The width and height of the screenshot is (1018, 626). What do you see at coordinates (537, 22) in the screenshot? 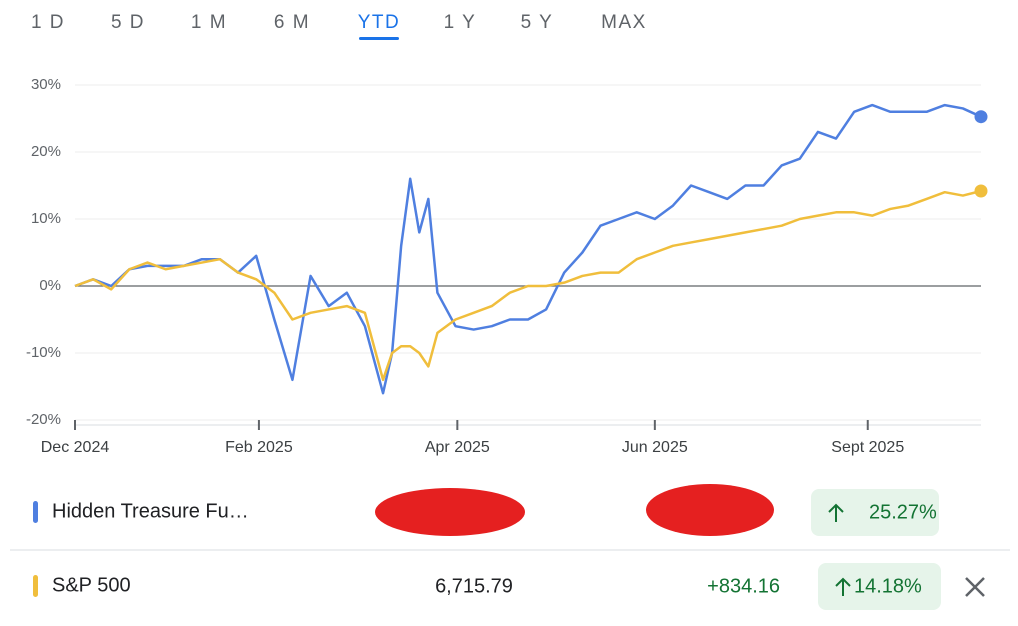
I see `range-tab: 5 Y` at bounding box center [537, 22].